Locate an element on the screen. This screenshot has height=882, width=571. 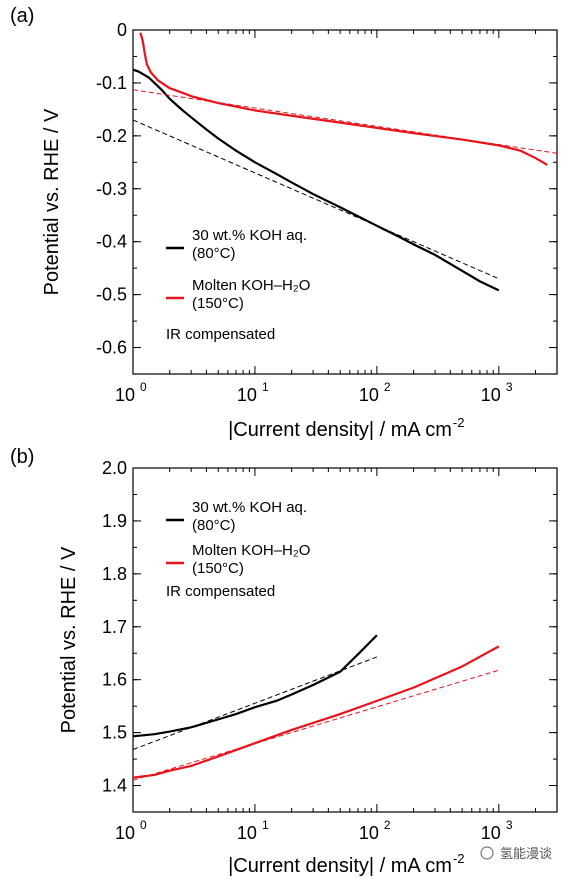
y-tick-label: 1.5 is located at coordinates (114, 733).